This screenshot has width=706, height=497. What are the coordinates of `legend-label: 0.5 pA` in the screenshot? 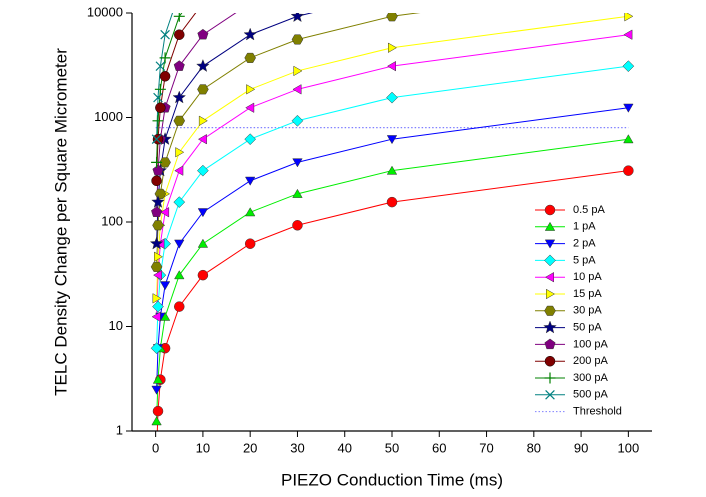 It's located at (589, 210).